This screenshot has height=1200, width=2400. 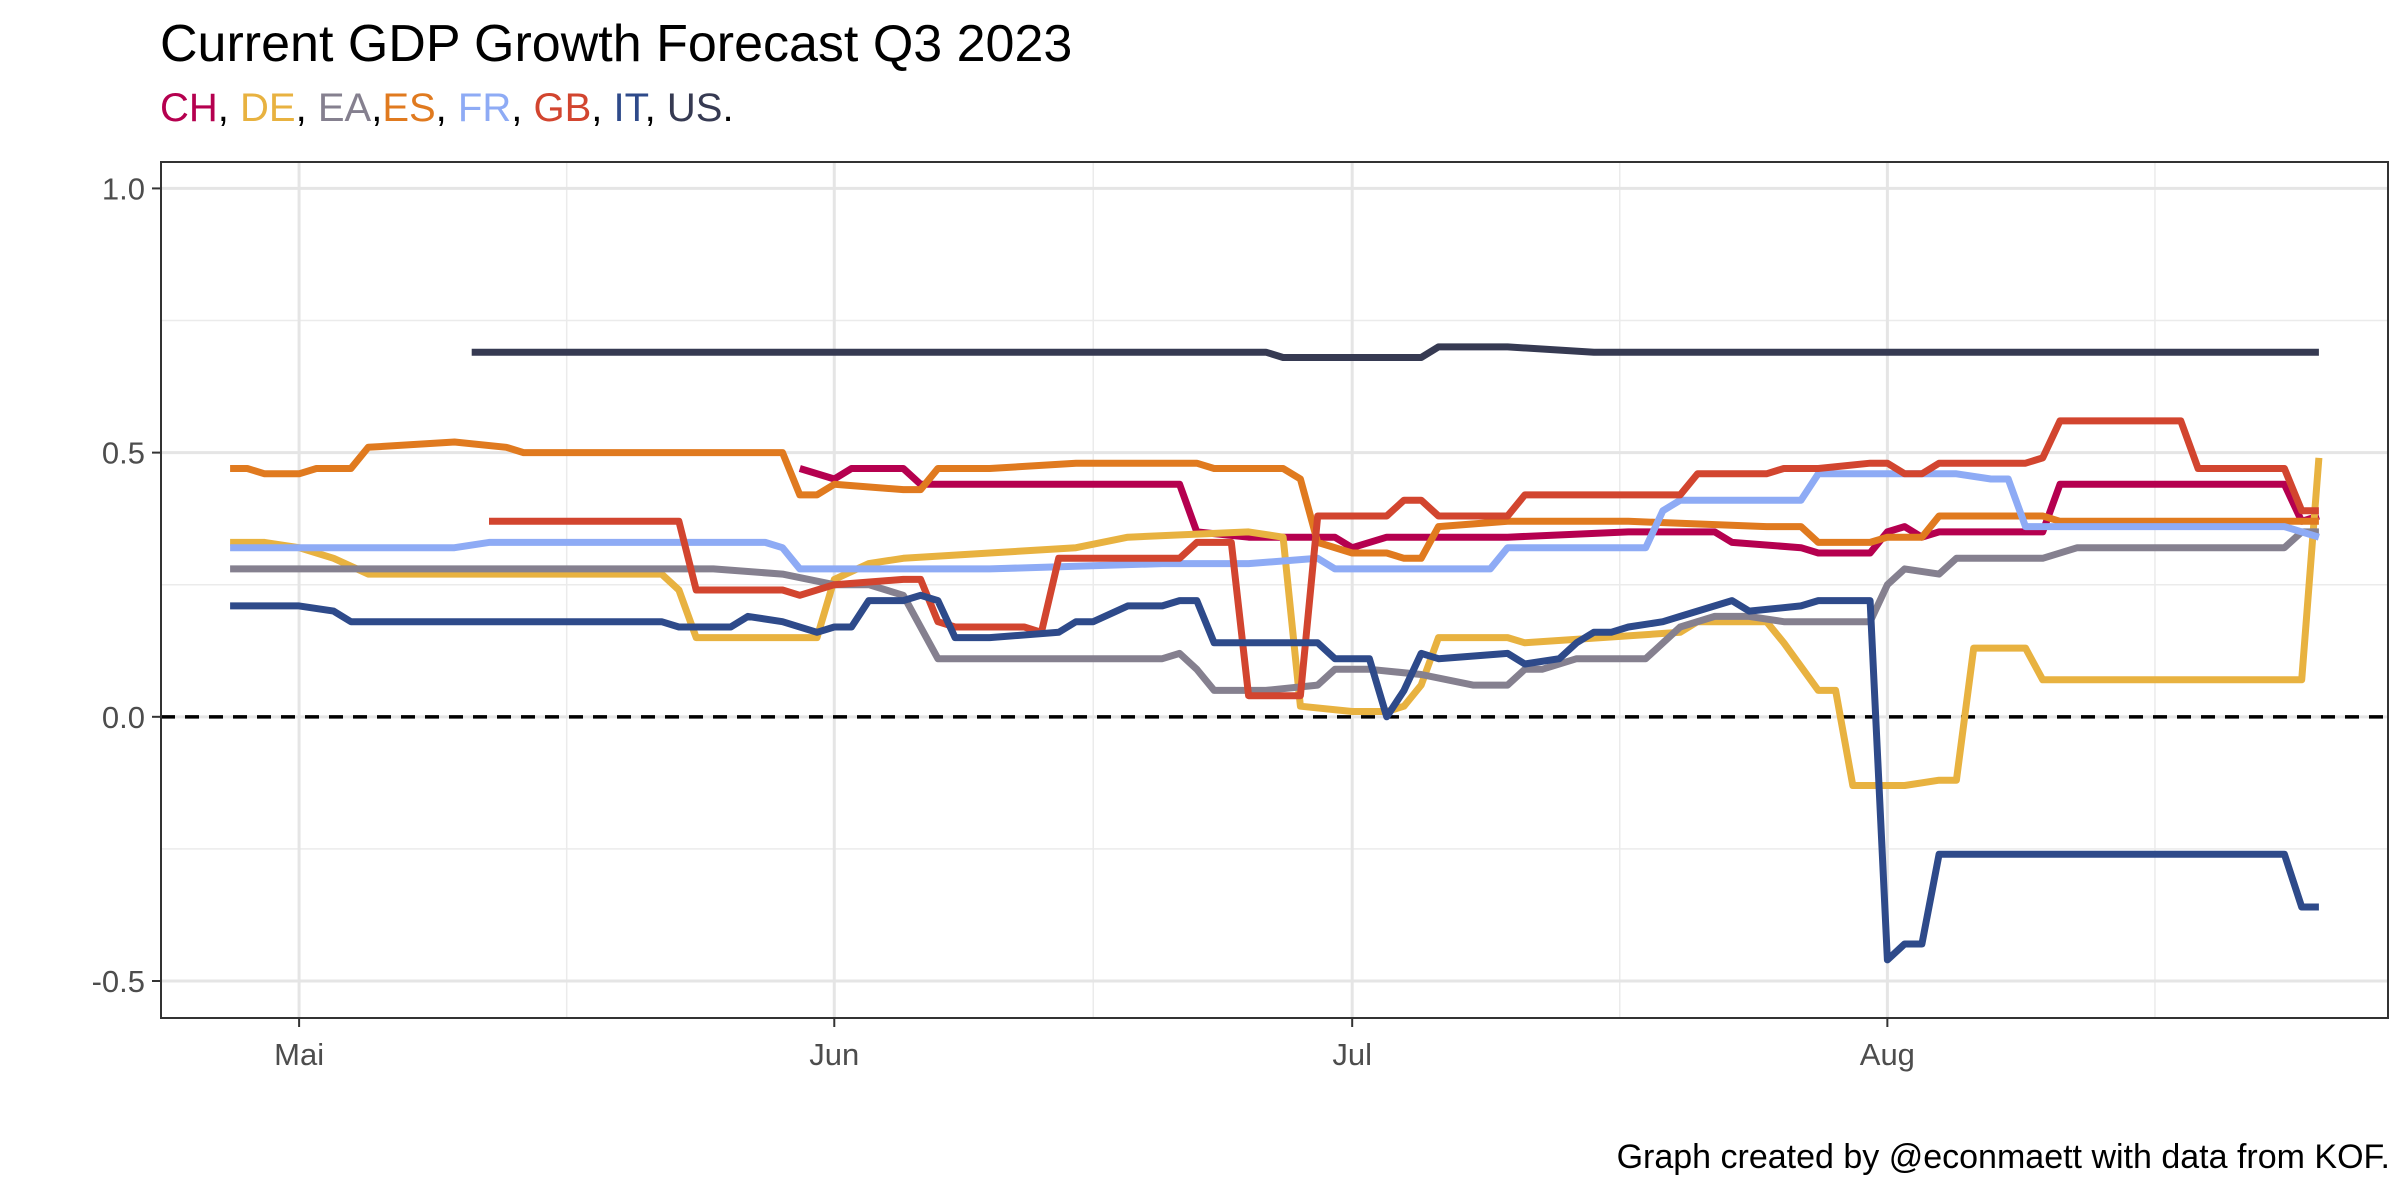 I want to click on x-tick-label: Jul, so click(x=1352, y=1054).